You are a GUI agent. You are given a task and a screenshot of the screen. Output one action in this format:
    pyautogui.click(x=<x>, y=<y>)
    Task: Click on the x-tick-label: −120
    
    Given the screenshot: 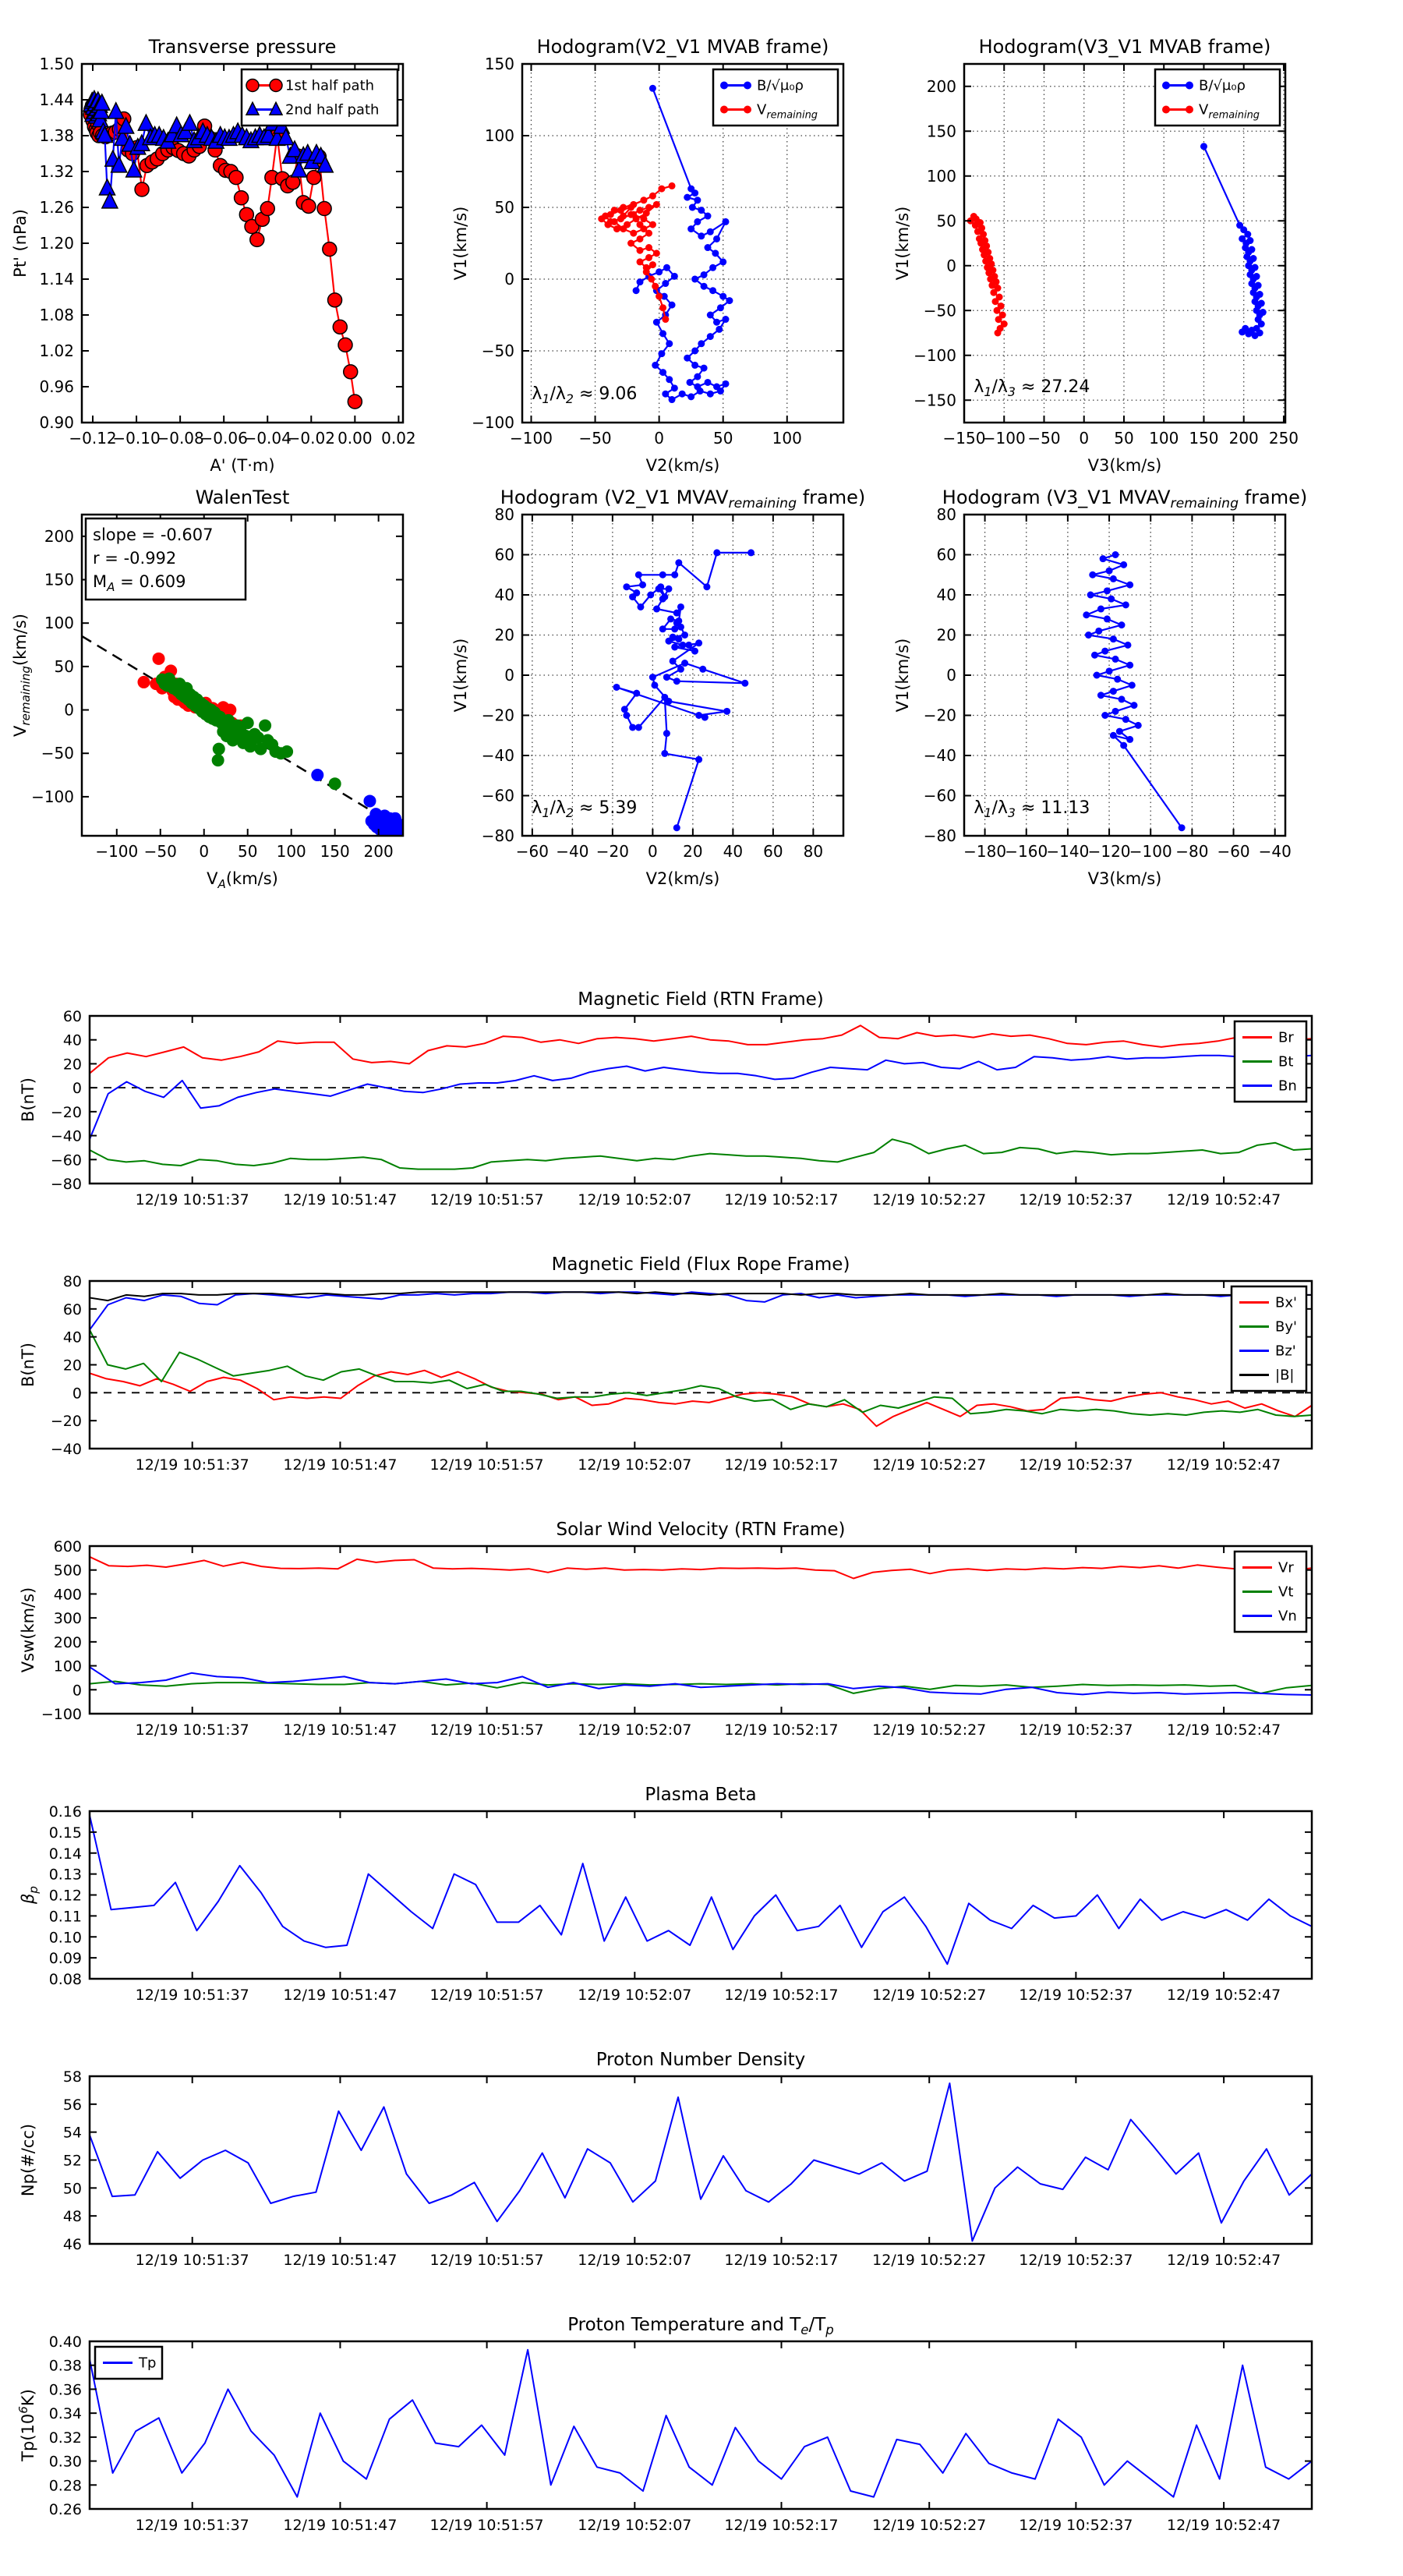 What is the action you would take?
    pyautogui.click(x=1109, y=851)
    